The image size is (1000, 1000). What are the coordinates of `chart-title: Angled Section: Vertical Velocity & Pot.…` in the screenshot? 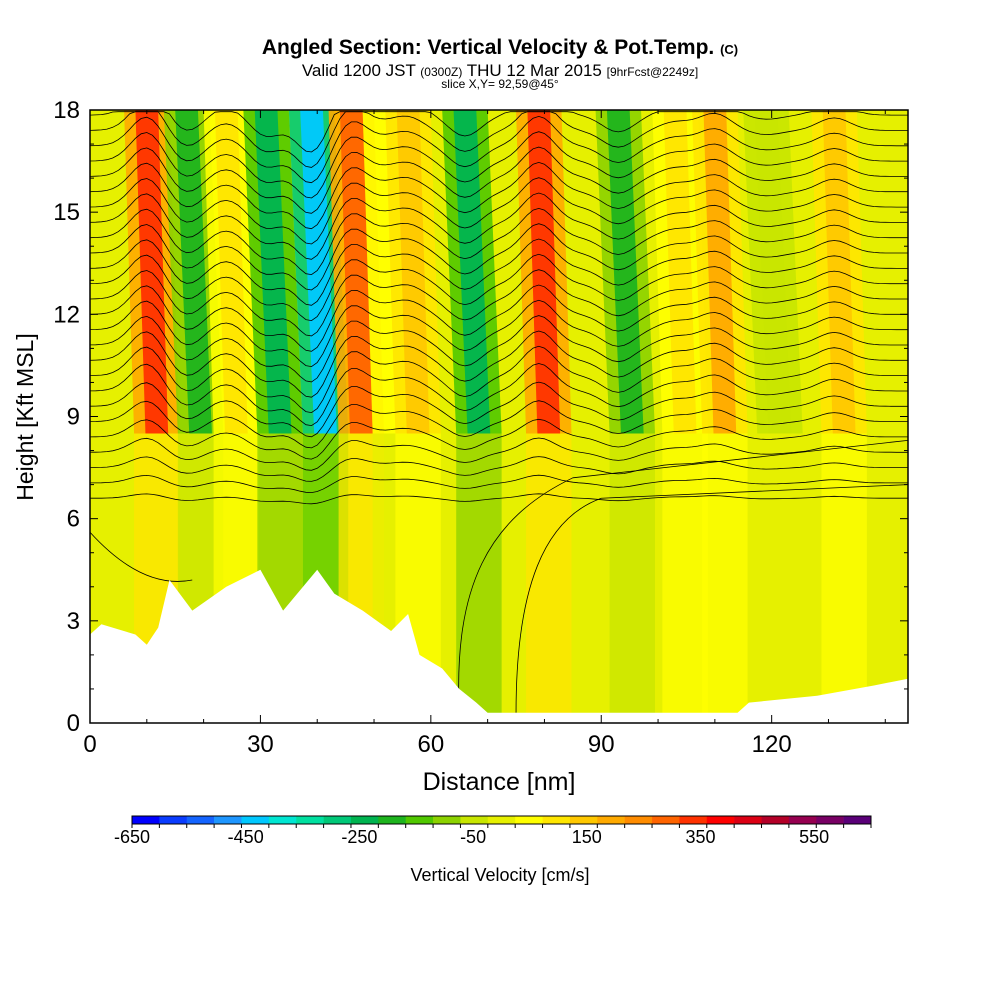 It's located at (500, 47).